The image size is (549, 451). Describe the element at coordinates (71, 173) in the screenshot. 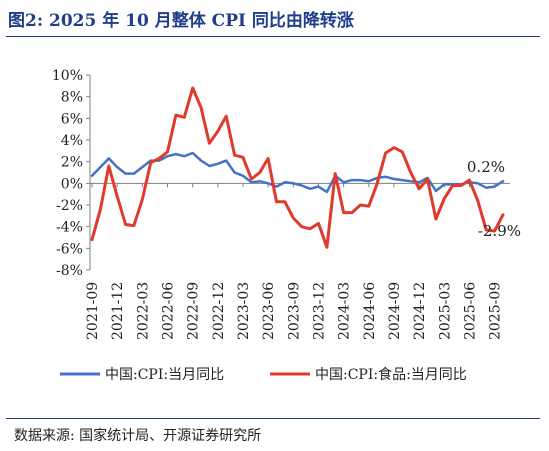

I see `y-axis: -8% -6% -4% -2% 0% 2% 4% 6% 8% 10%` at that location.